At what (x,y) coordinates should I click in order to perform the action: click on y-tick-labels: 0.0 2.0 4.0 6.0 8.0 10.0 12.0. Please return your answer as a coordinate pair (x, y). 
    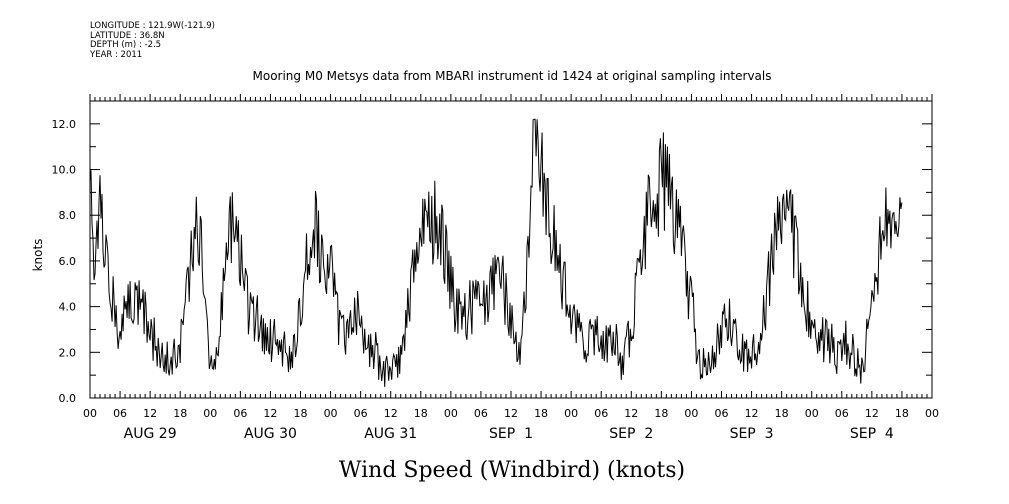
    Looking at the image, I should click on (64, 261).